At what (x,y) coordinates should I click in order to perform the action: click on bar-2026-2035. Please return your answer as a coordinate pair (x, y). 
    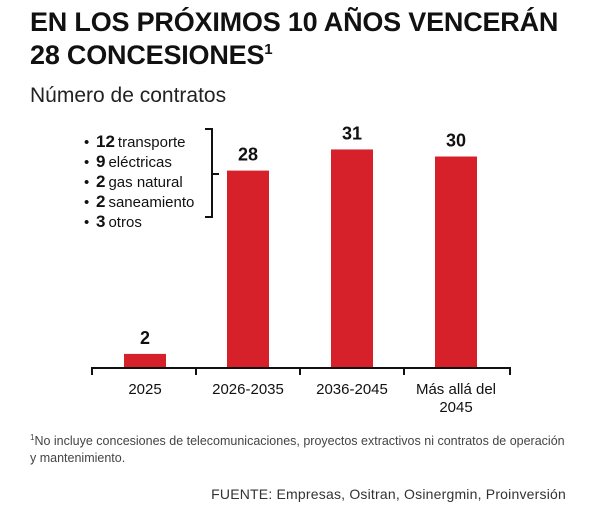
    Looking at the image, I should click on (248, 269).